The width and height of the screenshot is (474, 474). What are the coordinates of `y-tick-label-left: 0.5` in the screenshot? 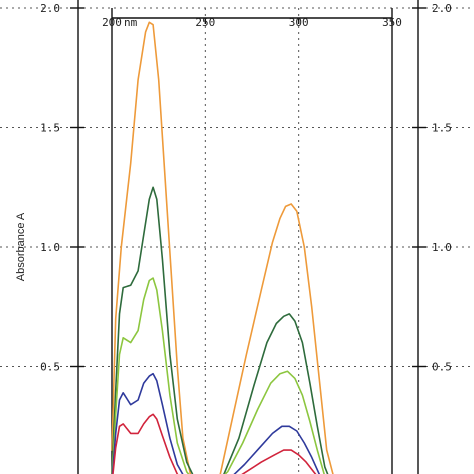 It's located at (50, 367).